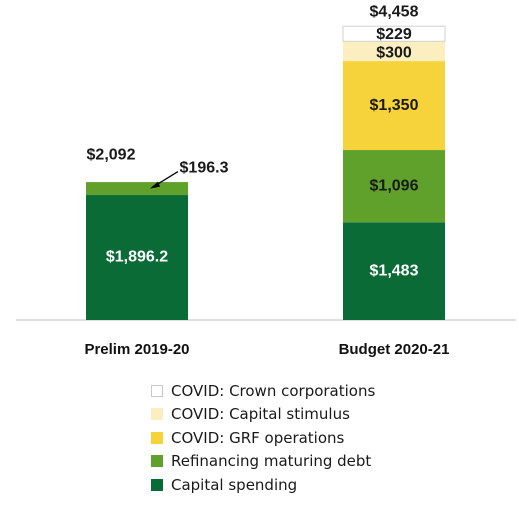 The height and width of the screenshot is (505, 519). I want to click on total-label: $4,458, so click(394, 11).